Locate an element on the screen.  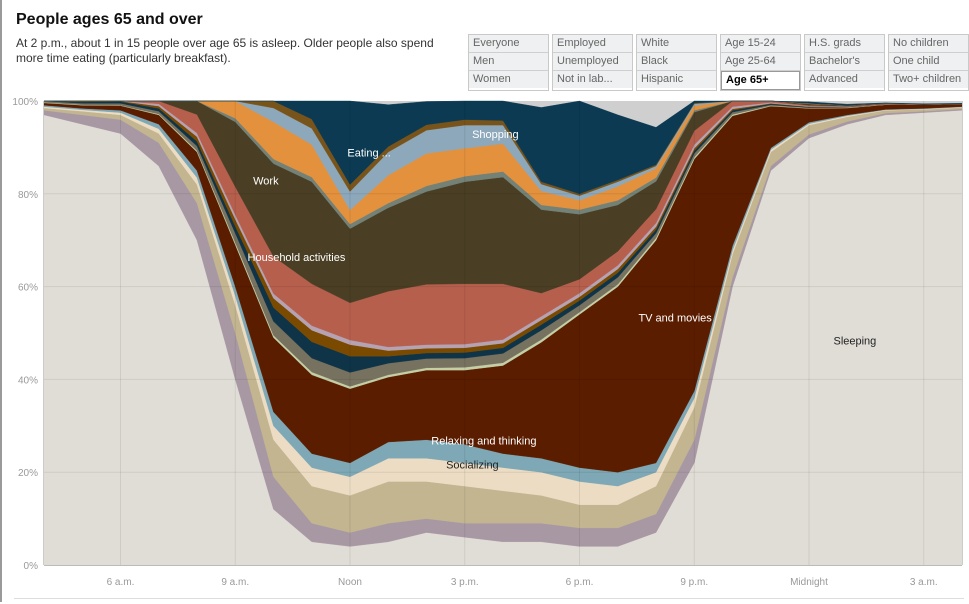
filter-black: Black is located at coordinates (676, 62).